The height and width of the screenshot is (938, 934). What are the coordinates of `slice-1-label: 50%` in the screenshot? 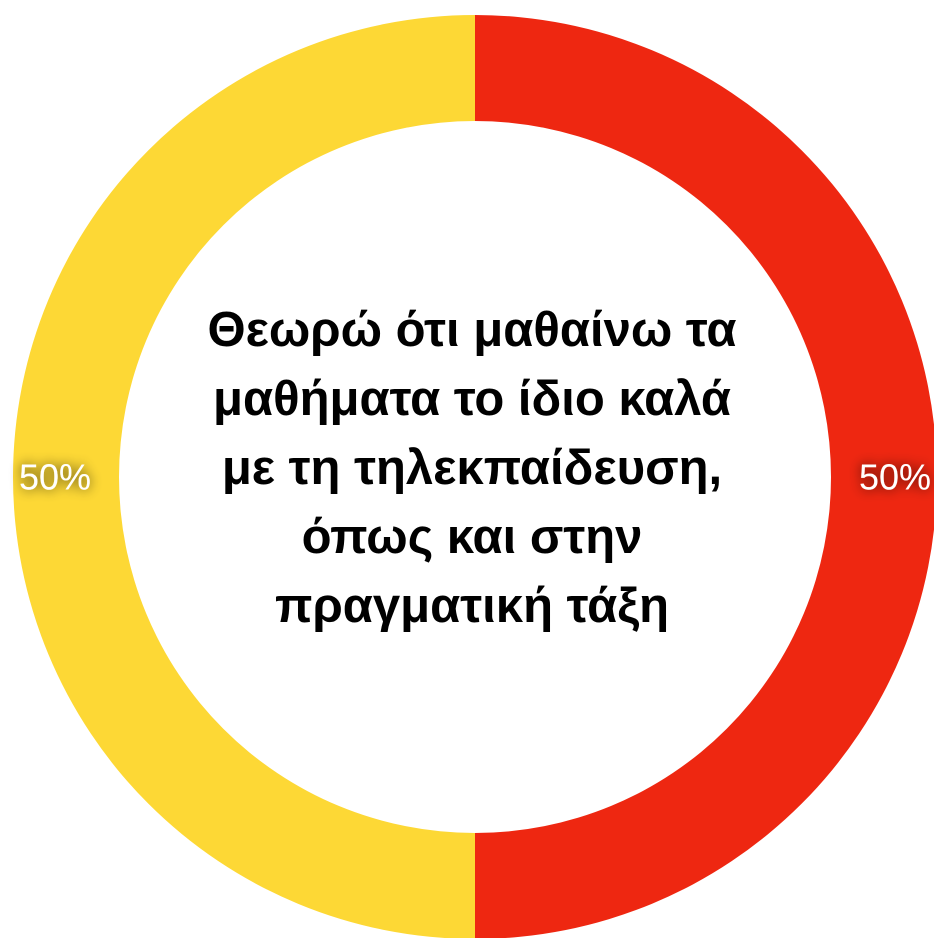 It's located at (55, 477).